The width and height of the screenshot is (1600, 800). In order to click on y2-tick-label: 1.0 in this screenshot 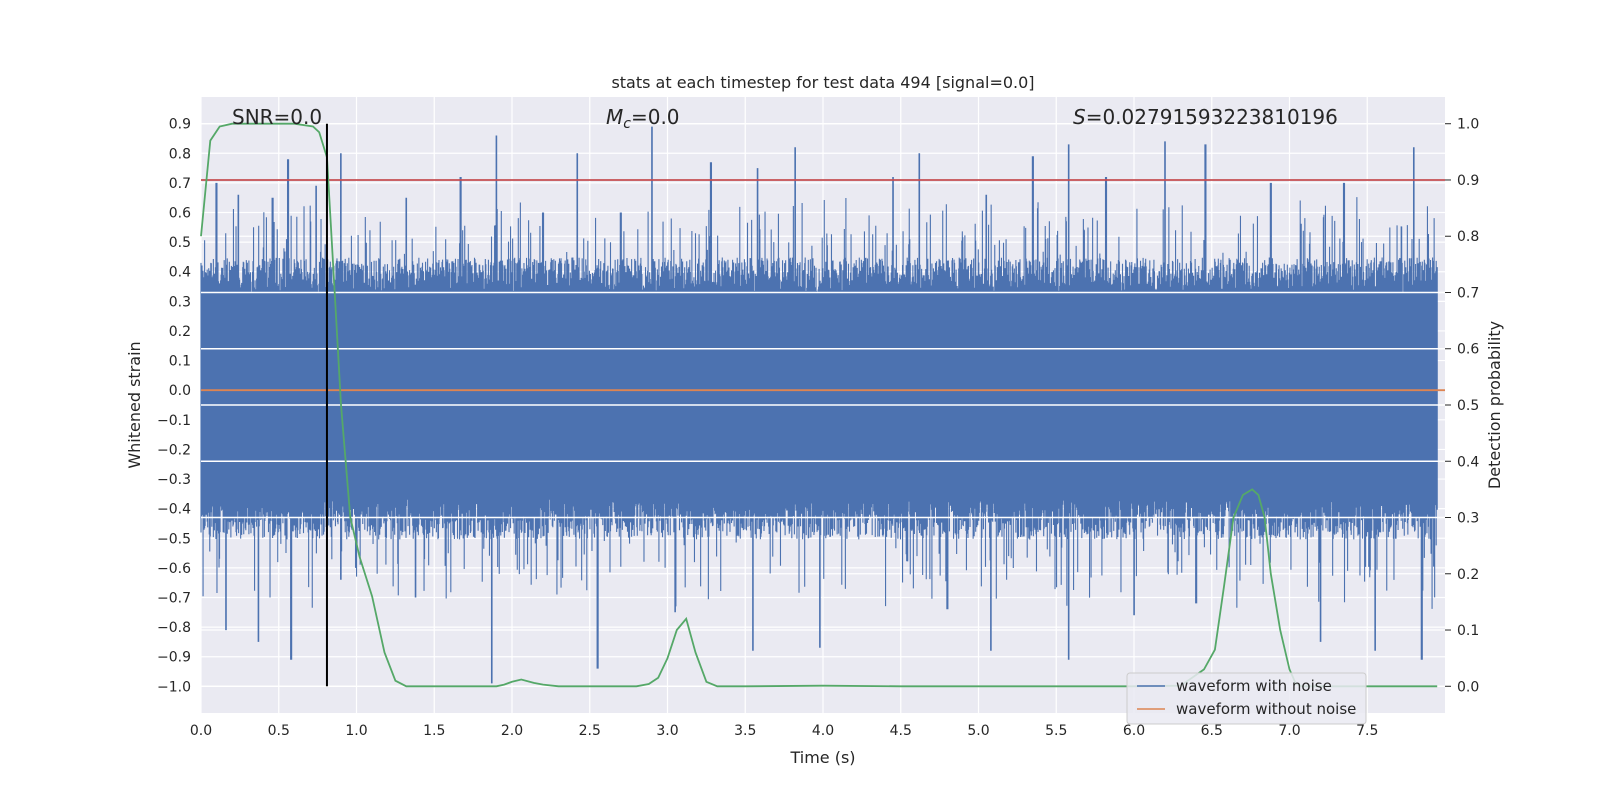, I will do `click(1468, 125)`.